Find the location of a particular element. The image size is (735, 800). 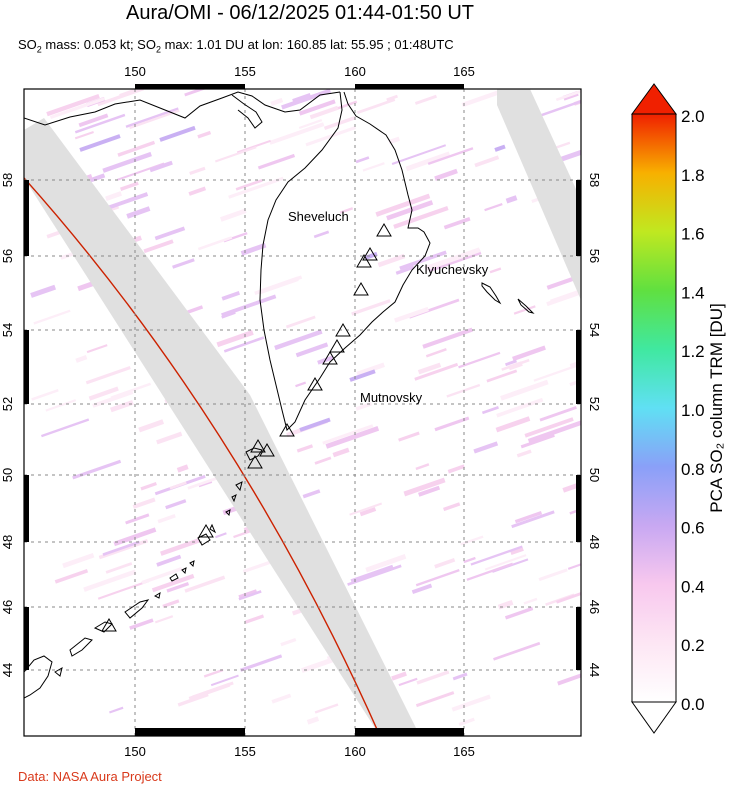

colorbar-tick-label: 1.8 is located at coordinates (693, 175).